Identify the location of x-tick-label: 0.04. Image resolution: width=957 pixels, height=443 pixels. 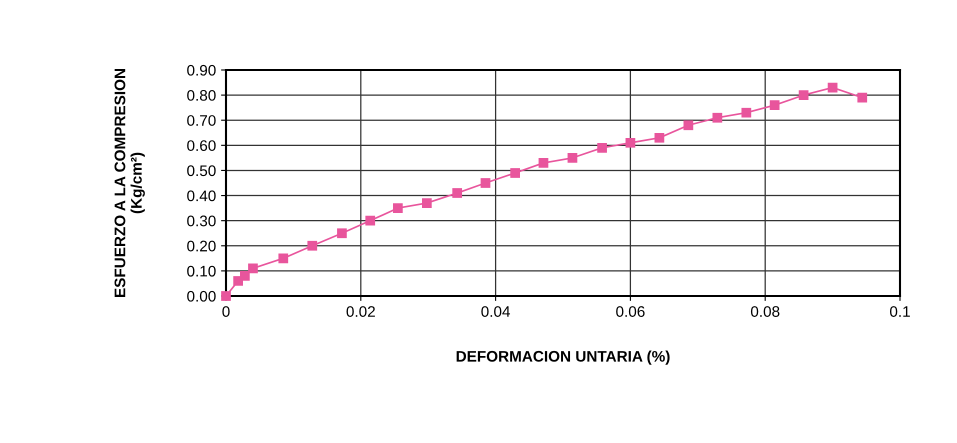
(495, 311).